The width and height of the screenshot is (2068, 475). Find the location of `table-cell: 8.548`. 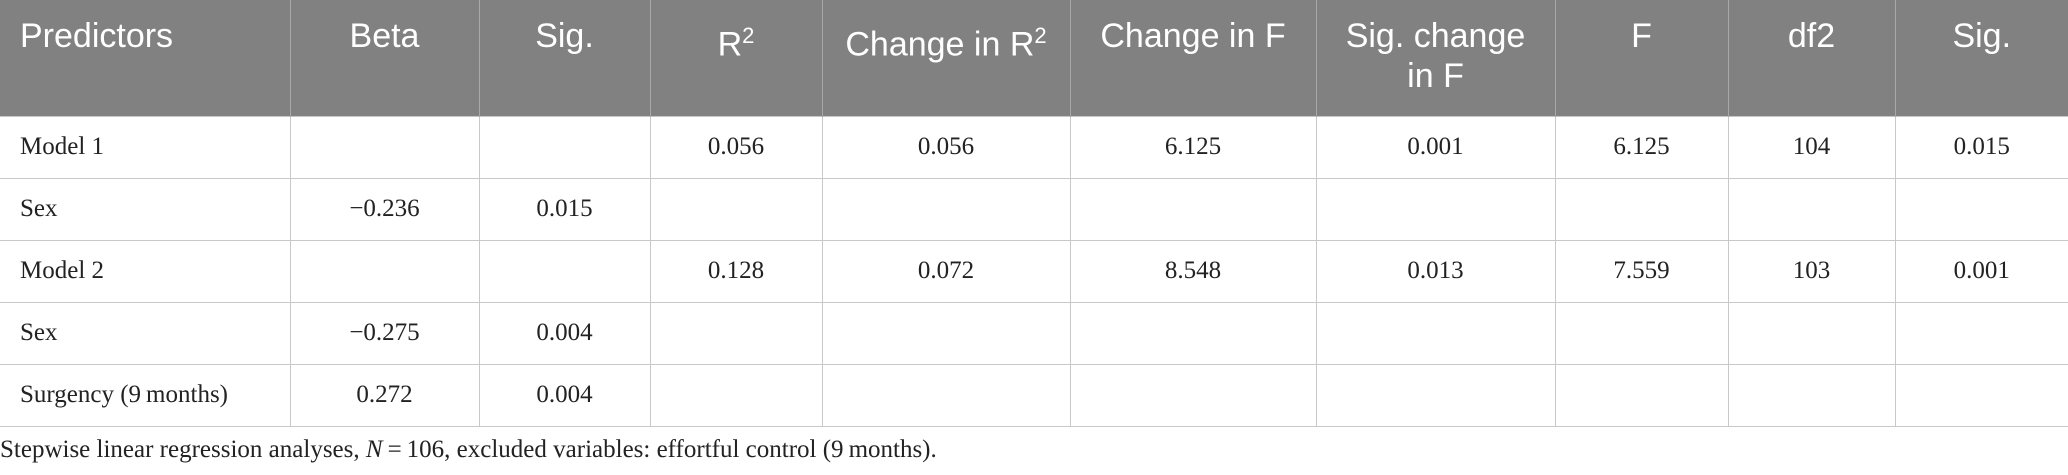

table-cell: 8.548 is located at coordinates (1193, 271).